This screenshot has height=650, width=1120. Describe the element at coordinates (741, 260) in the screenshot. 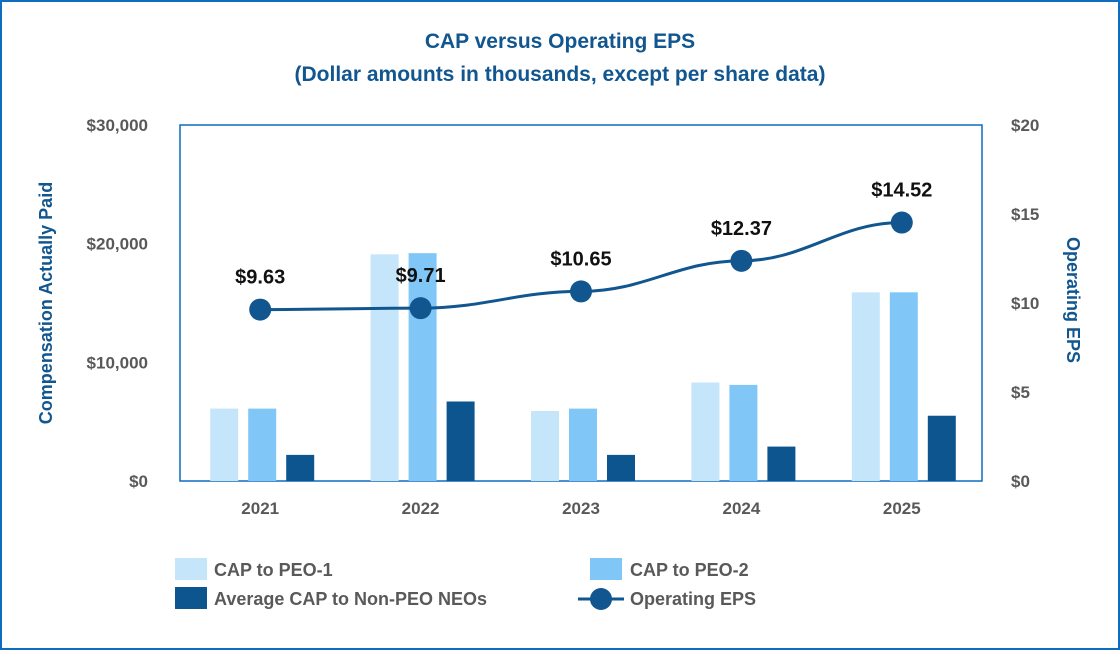

I see `point-operating-eps-2024` at that location.